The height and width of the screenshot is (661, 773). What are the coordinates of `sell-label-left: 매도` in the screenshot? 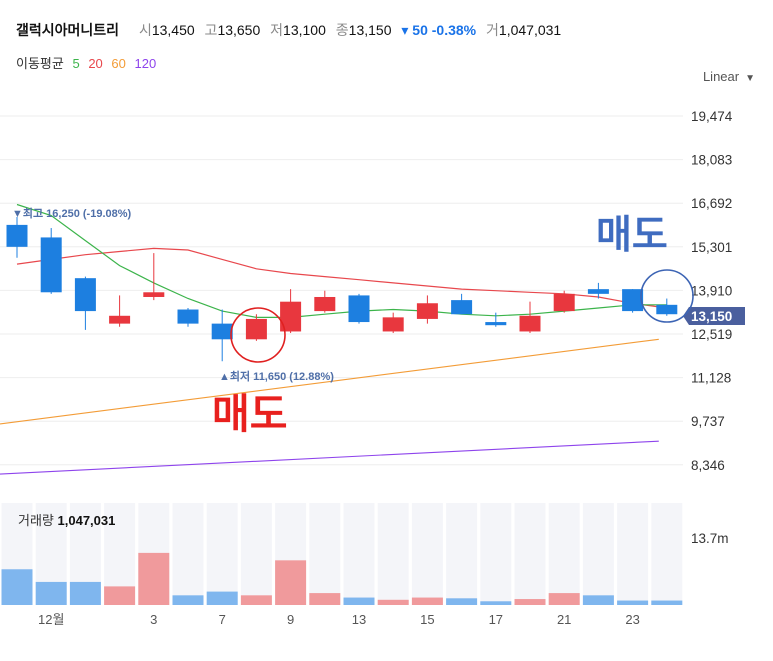 It's located at (249, 414).